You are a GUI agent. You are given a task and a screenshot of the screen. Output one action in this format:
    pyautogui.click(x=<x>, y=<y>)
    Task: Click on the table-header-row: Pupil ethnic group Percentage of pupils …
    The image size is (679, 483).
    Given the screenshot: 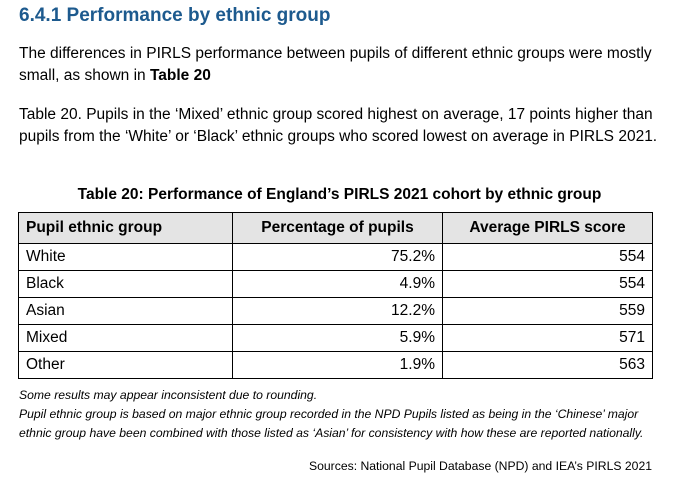 What is the action you would take?
    pyautogui.click(x=335, y=228)
    